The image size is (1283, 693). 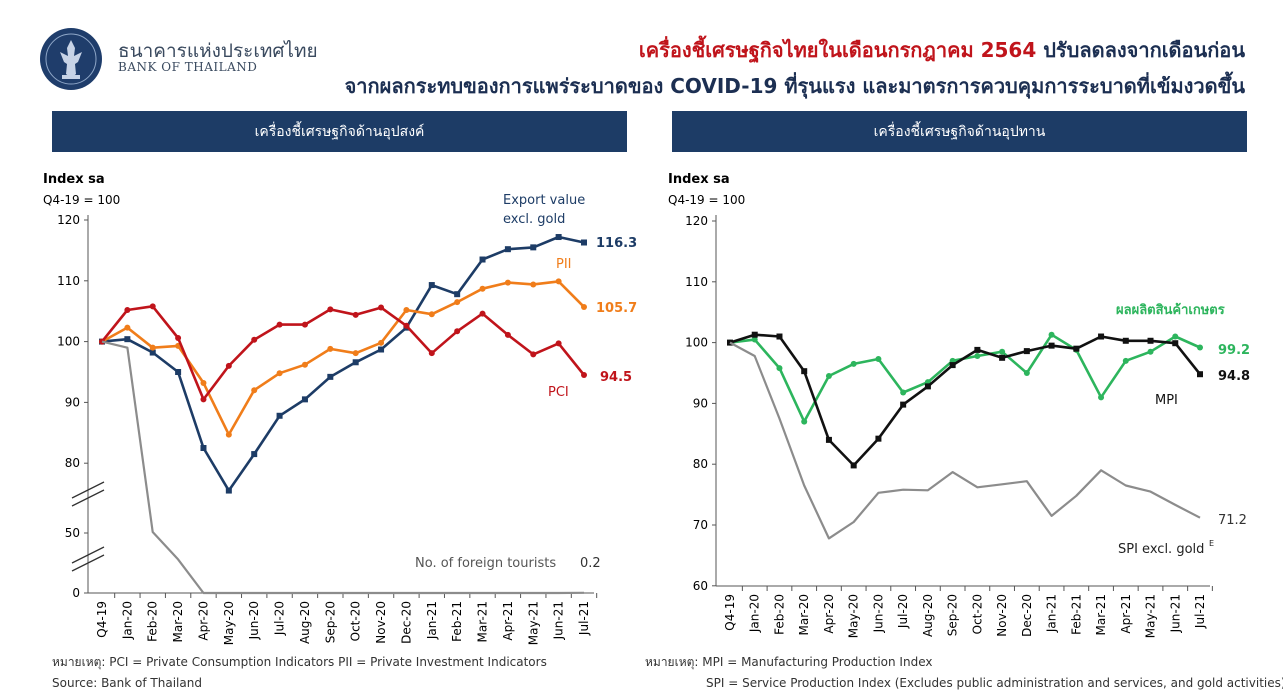 I want to click on x-tick-label: Apr-21, so click(x=508, y=621).